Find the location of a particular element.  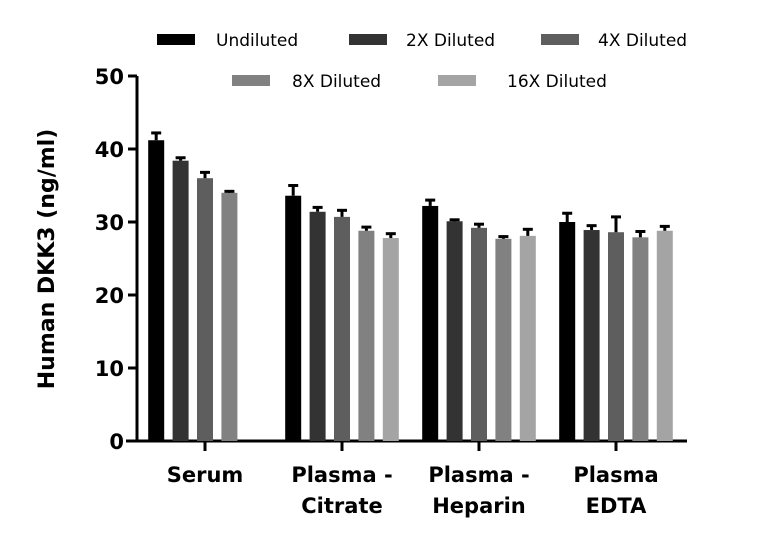

y-tick-label: 50 is located at coordinates (109, 77).